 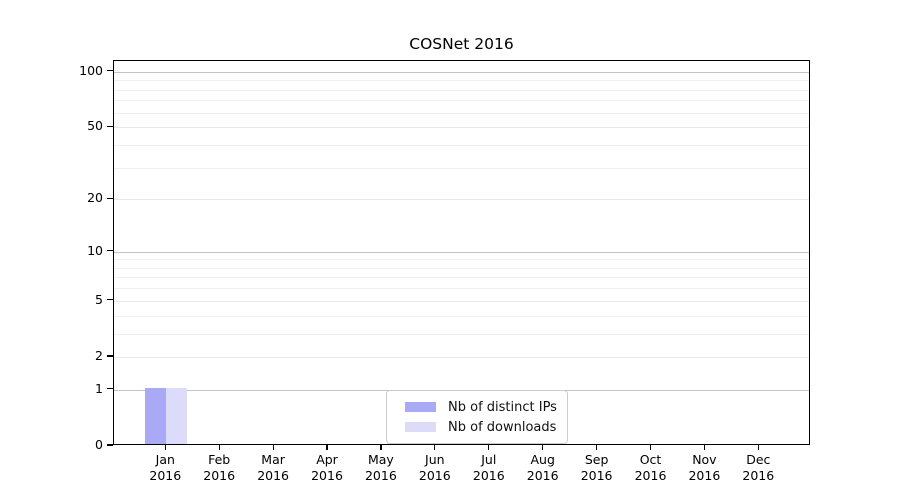 I want to click on x-tick-label: Apr 2016, so click(x=327, y=467).